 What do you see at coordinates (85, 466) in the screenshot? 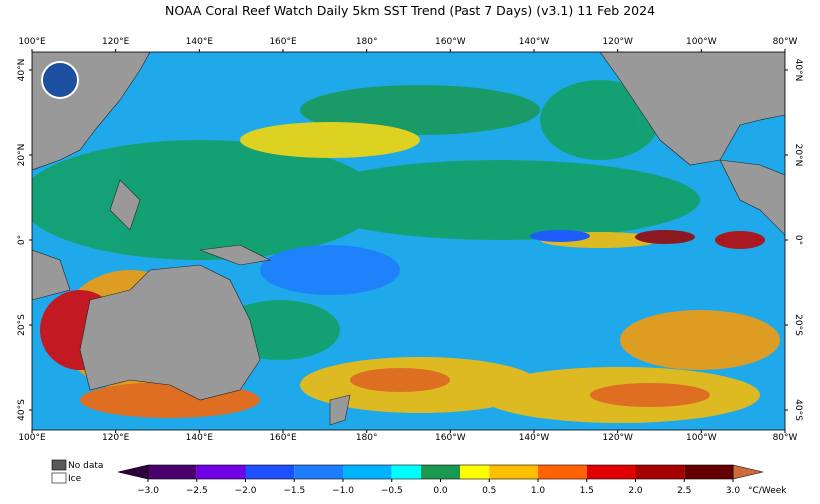
I see `legend-label: No data` at bounding box center [85, 466].